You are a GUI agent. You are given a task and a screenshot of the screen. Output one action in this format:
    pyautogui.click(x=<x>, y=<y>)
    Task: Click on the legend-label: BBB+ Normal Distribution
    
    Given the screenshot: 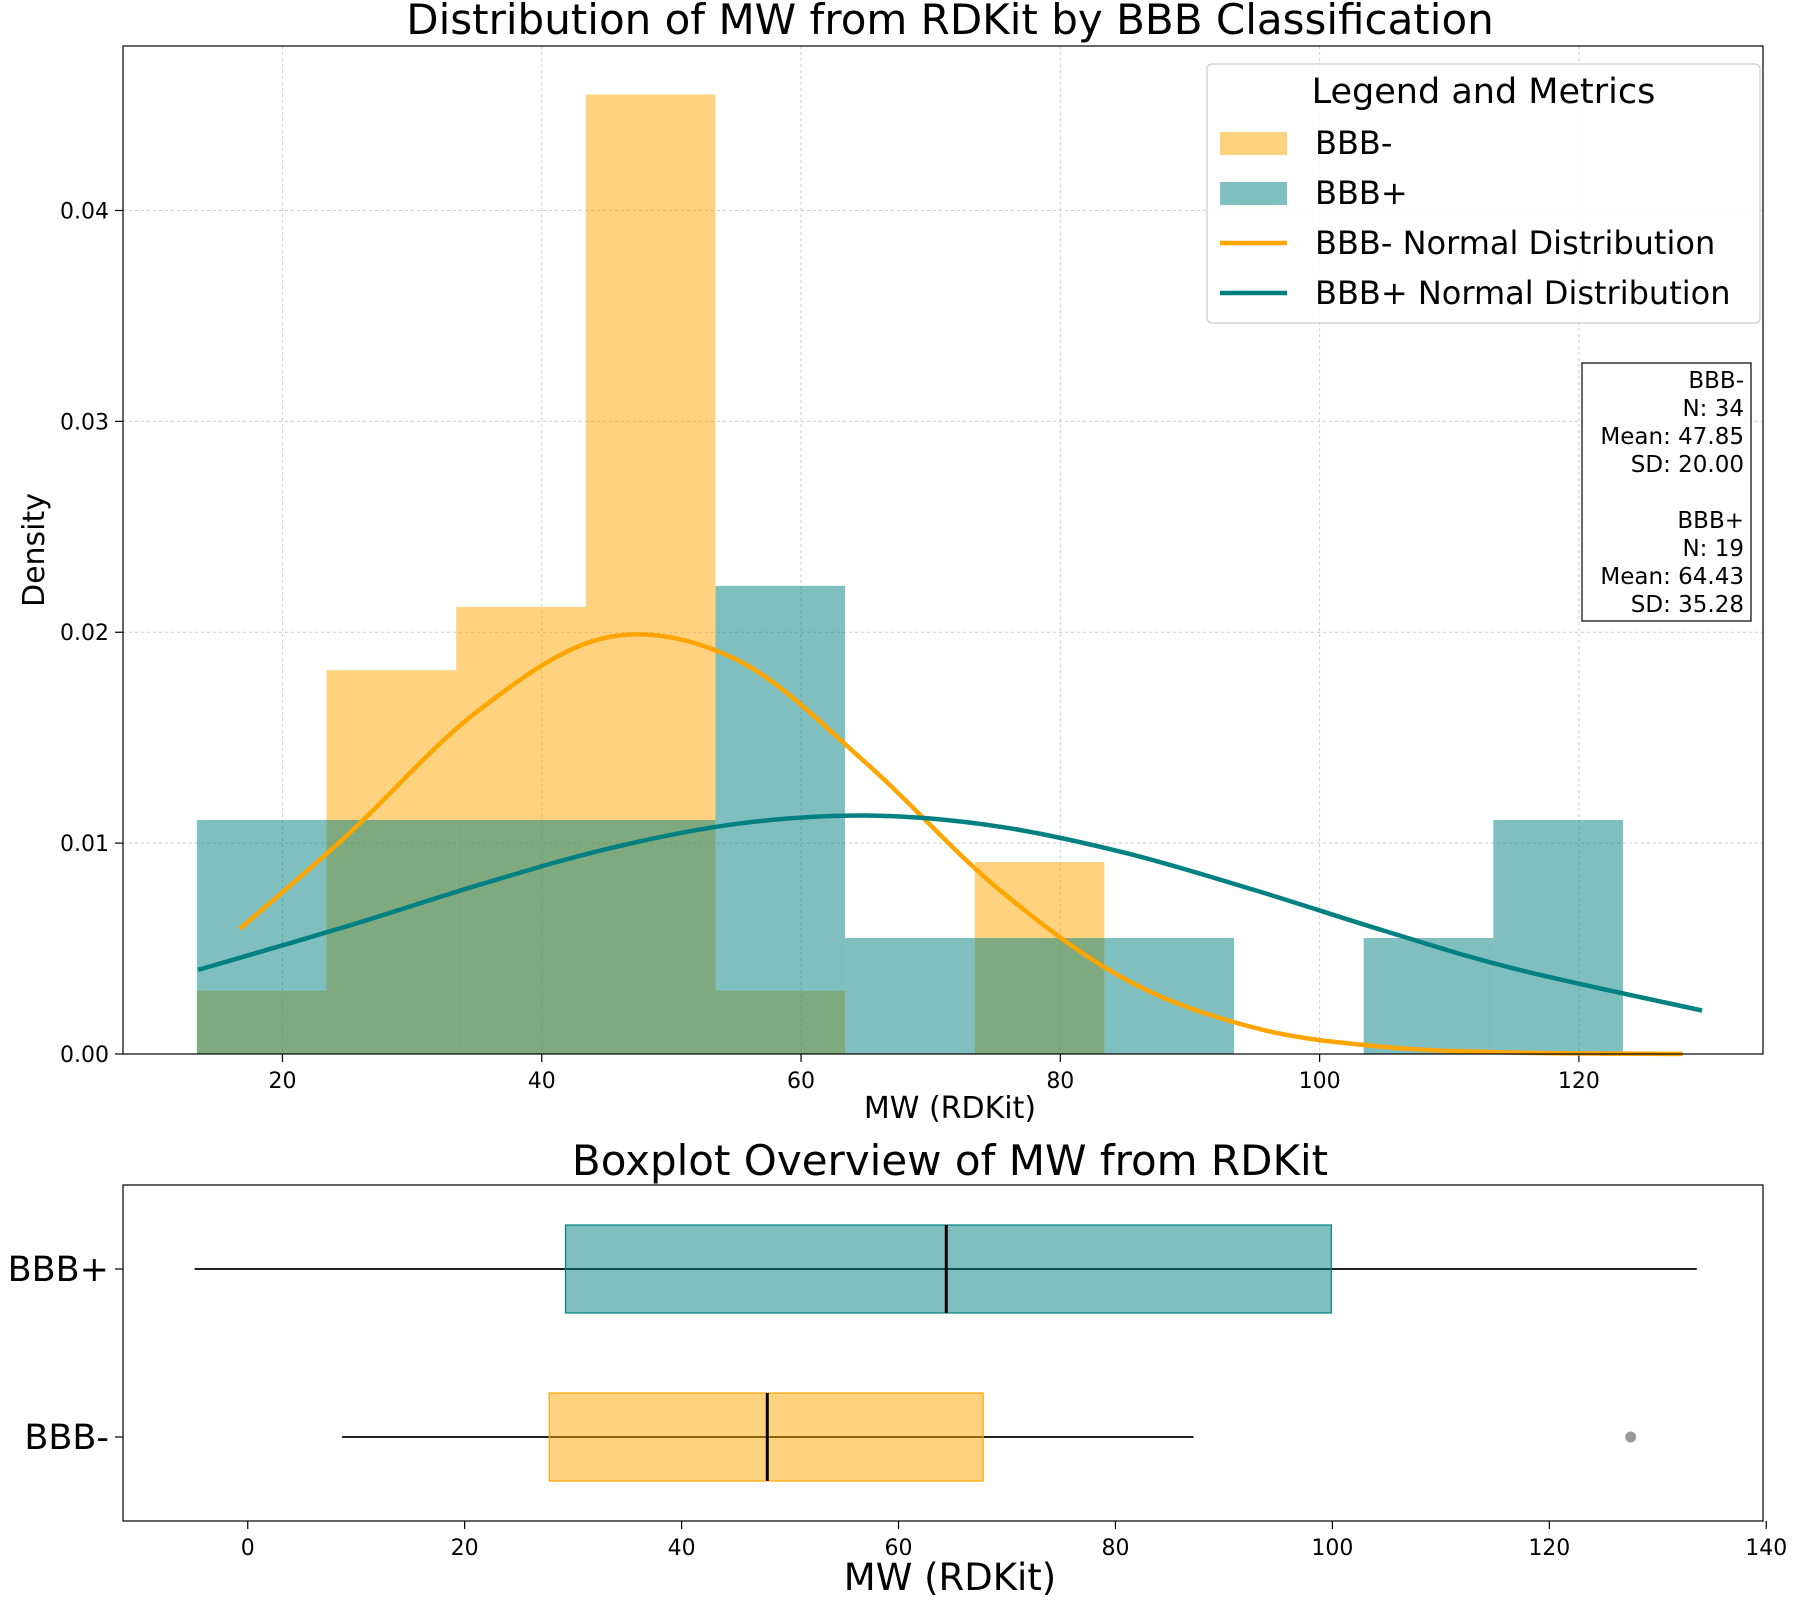 What is the action you would take?
    pyautogui.click(x=1522, y=293)
    